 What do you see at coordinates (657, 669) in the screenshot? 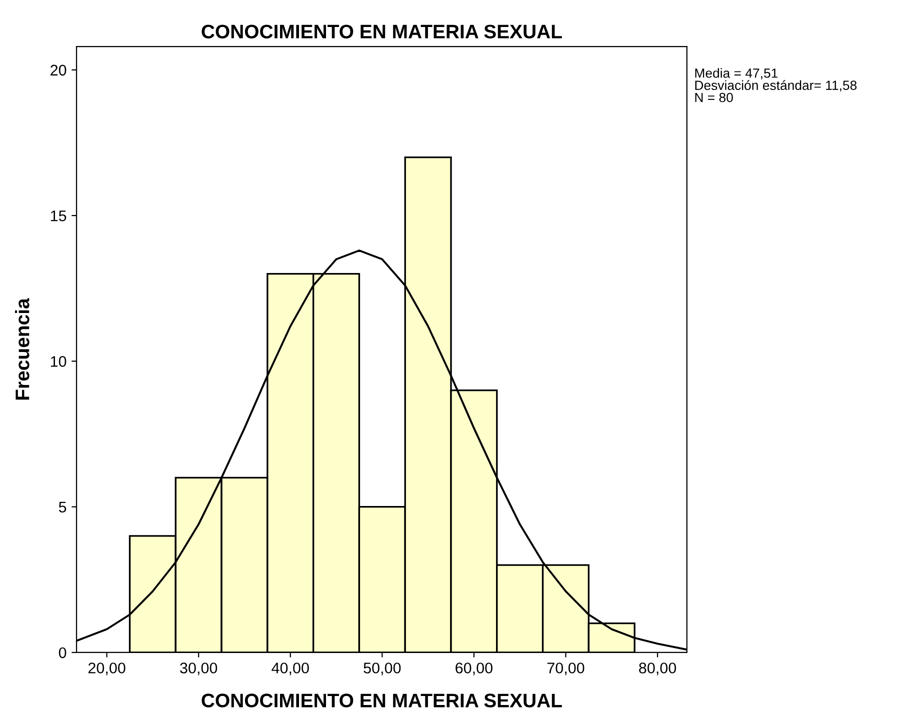
I see `x-tick-label: 80,00` at bounding box center [657, 669].